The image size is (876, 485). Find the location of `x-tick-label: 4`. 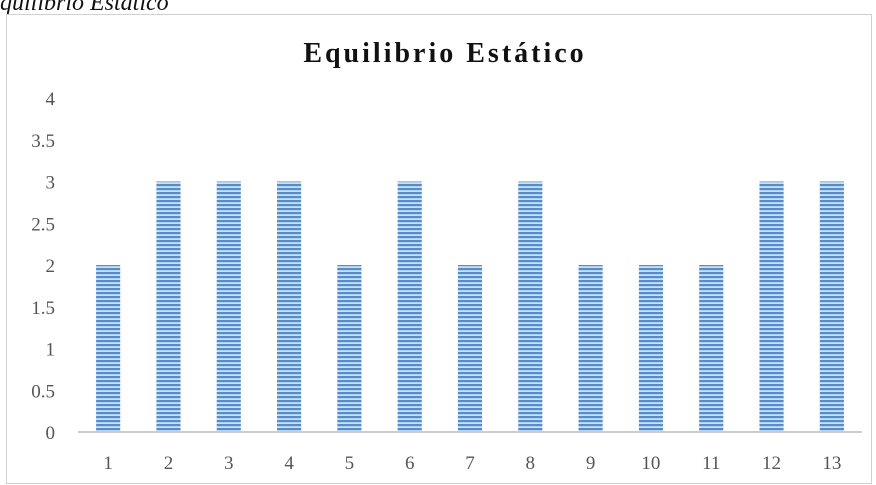

x-tick-label: 4 is located at coordinates (289, 463).